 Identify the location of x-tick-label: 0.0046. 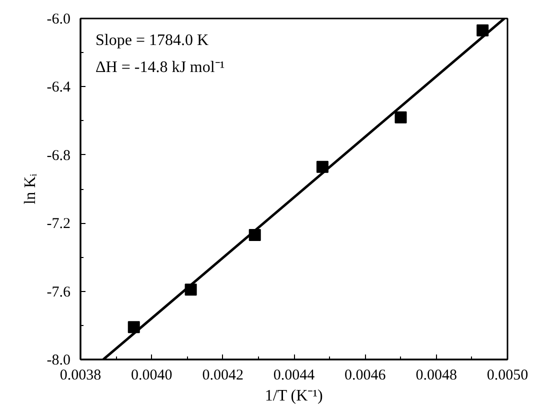
(365, 376).